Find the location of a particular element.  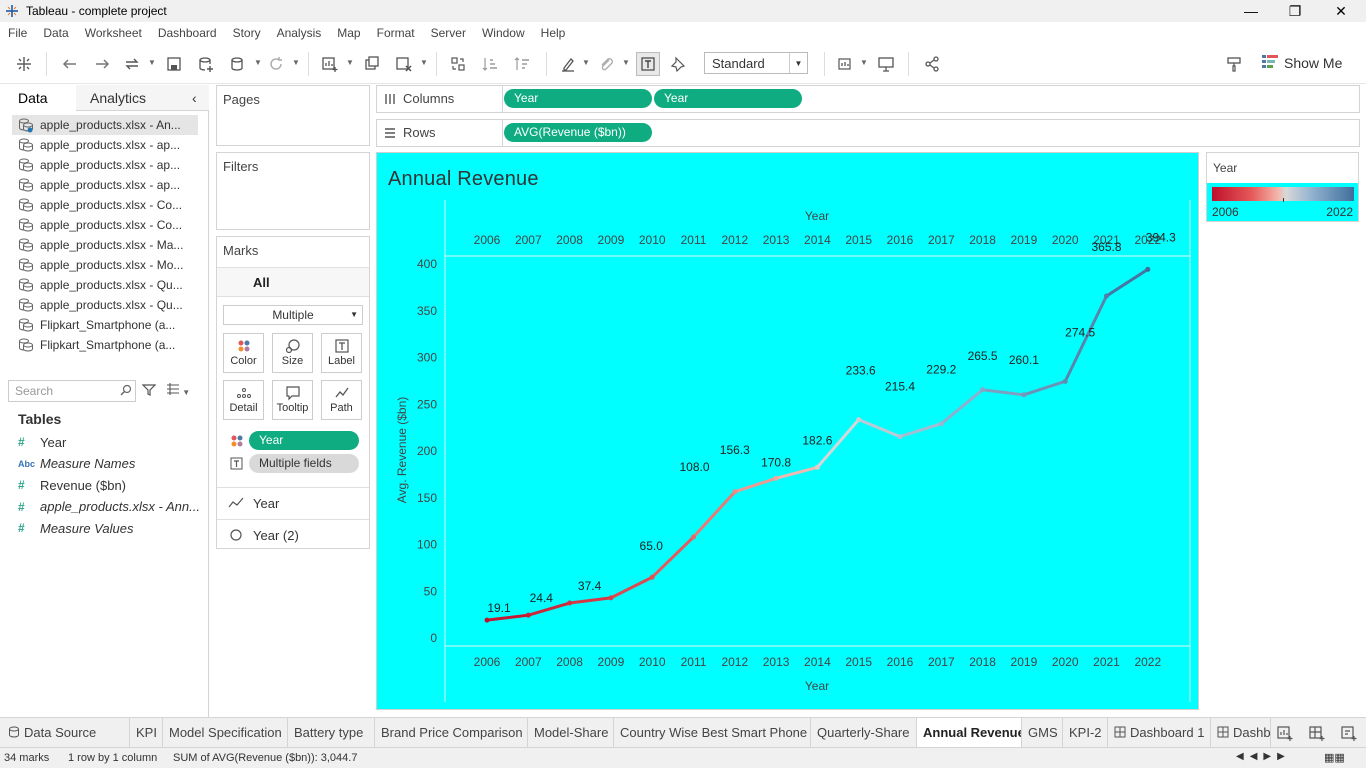

tab-dashboard-1: Dashboard 1 is located at coordinates (1159, 732).